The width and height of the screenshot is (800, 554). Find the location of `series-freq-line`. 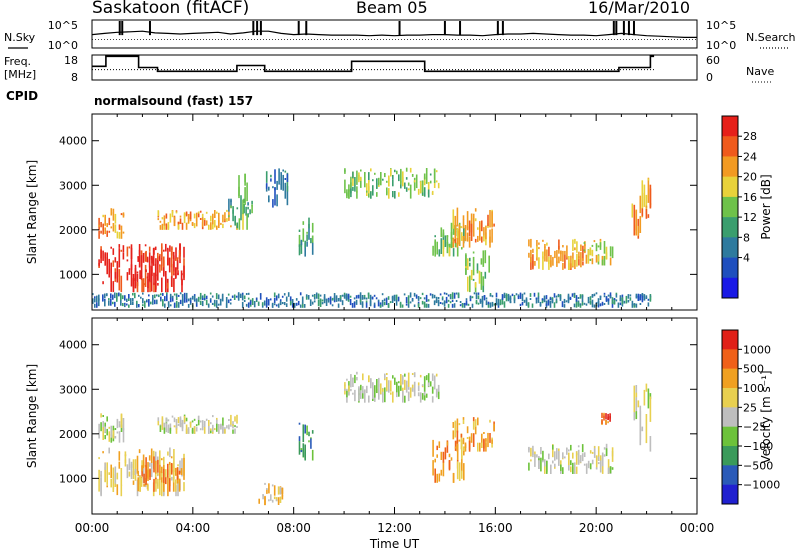

series-freq-line is located at coordinates (373, 64).